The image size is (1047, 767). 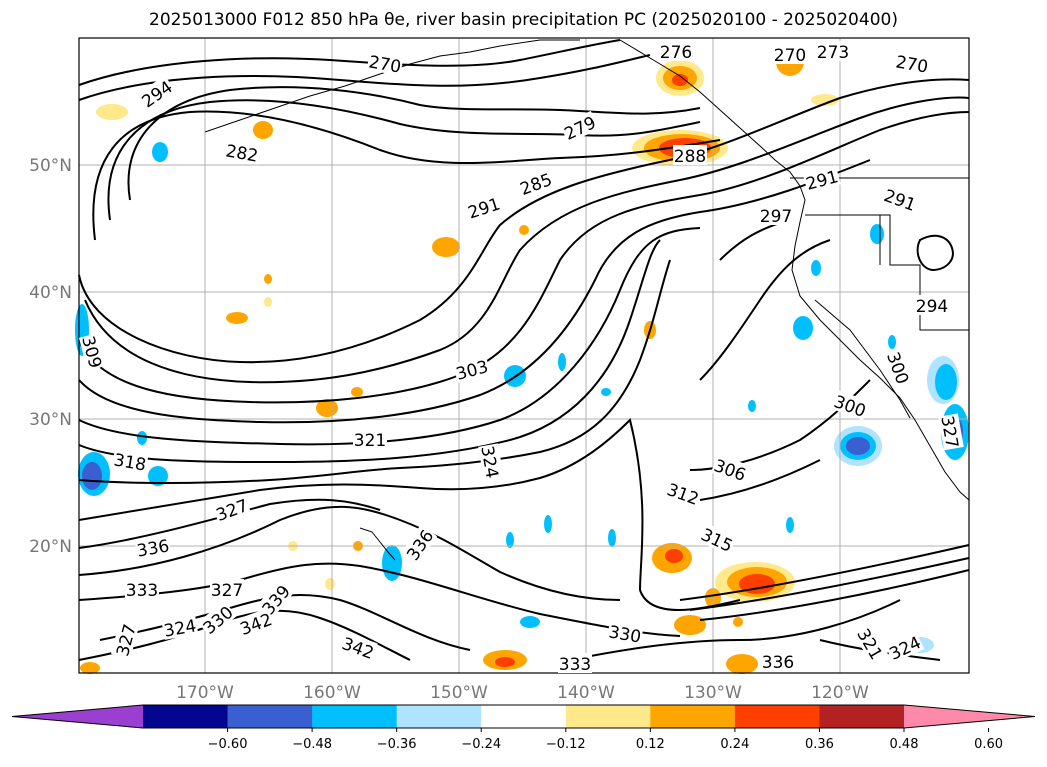 I want to click on precip-blob-k, so click(x=112, y=112).